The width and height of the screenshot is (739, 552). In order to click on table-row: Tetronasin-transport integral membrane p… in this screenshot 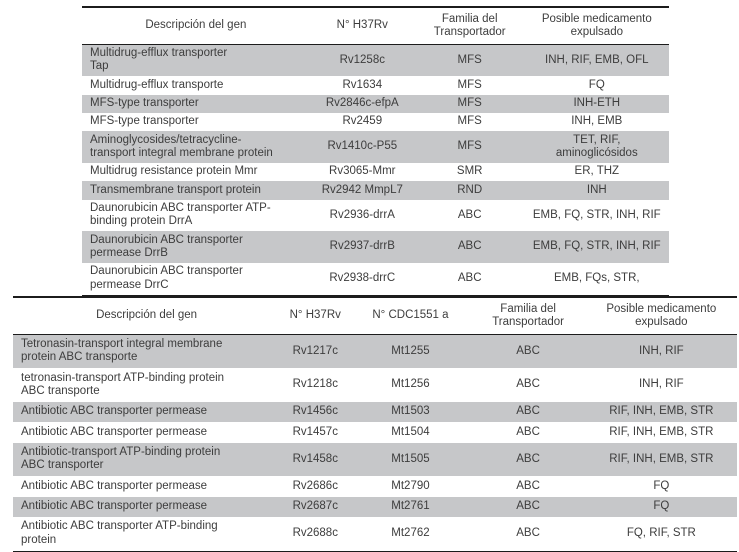, I will do `click(375, 351)`.